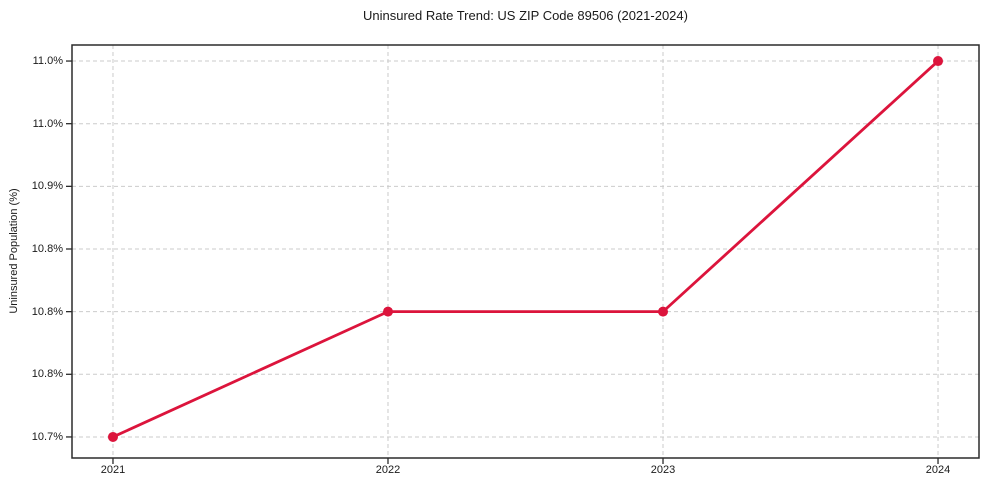 This screenshot has height=490, width=989. I want to click on x-tick-label: 2023, so click(663, 470).